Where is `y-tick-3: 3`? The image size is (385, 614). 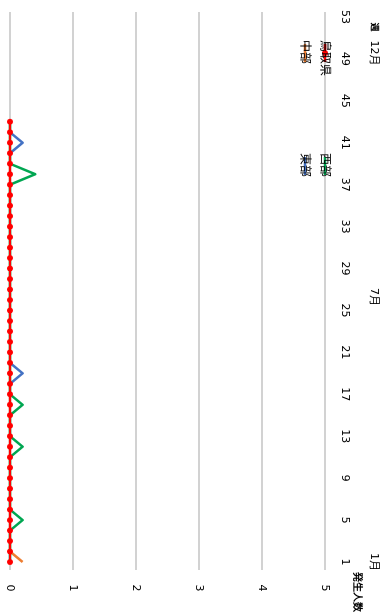
y-tick-3: 3 is located at coordinates (199, 588).